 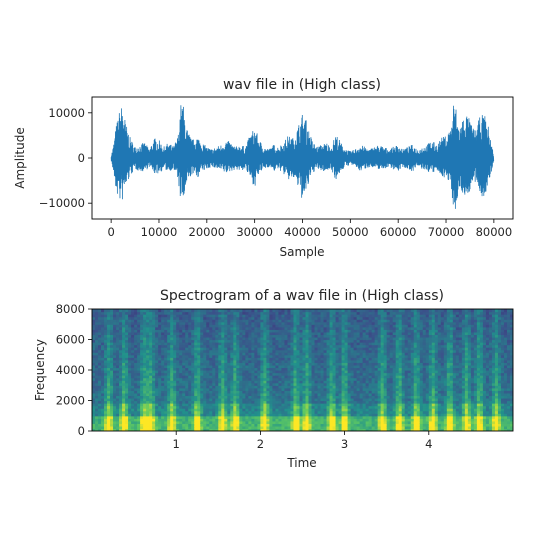 I want to click on waveform-x-tick-label: 20000, so click(x=207, y=232).